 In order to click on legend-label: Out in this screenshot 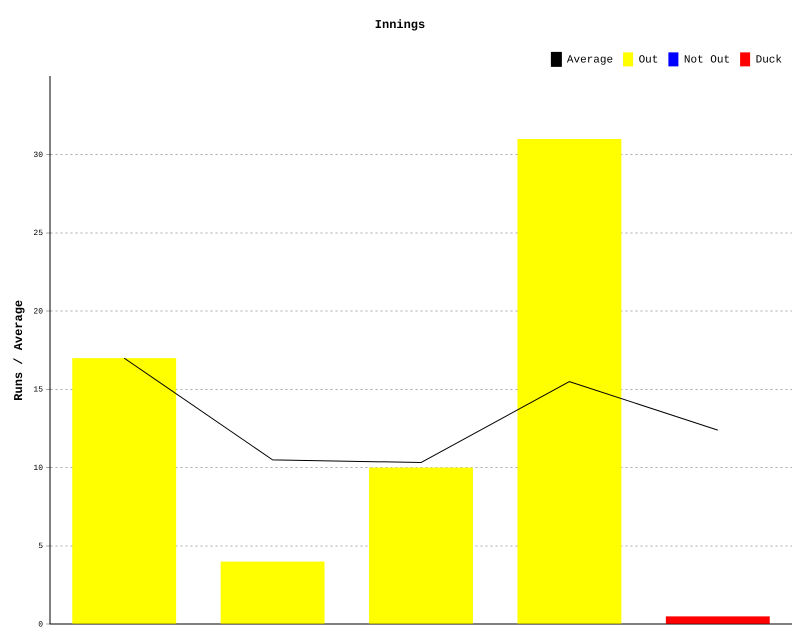, I will do `click(648, 60)`.